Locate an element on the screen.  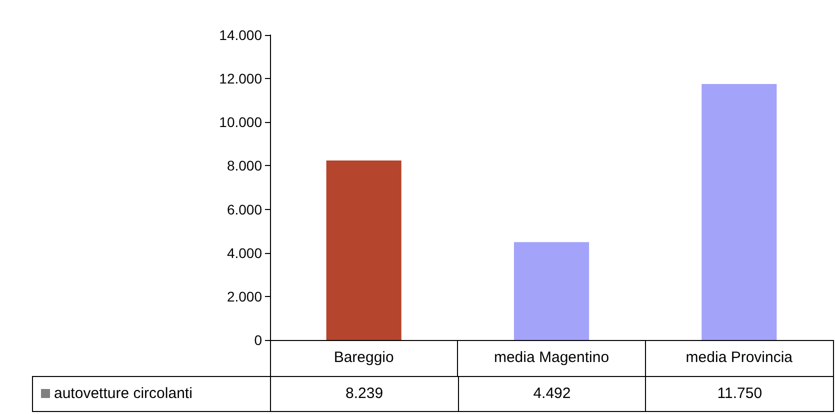
y-tick-label: 8.000 is located at coordinates (244, 166).